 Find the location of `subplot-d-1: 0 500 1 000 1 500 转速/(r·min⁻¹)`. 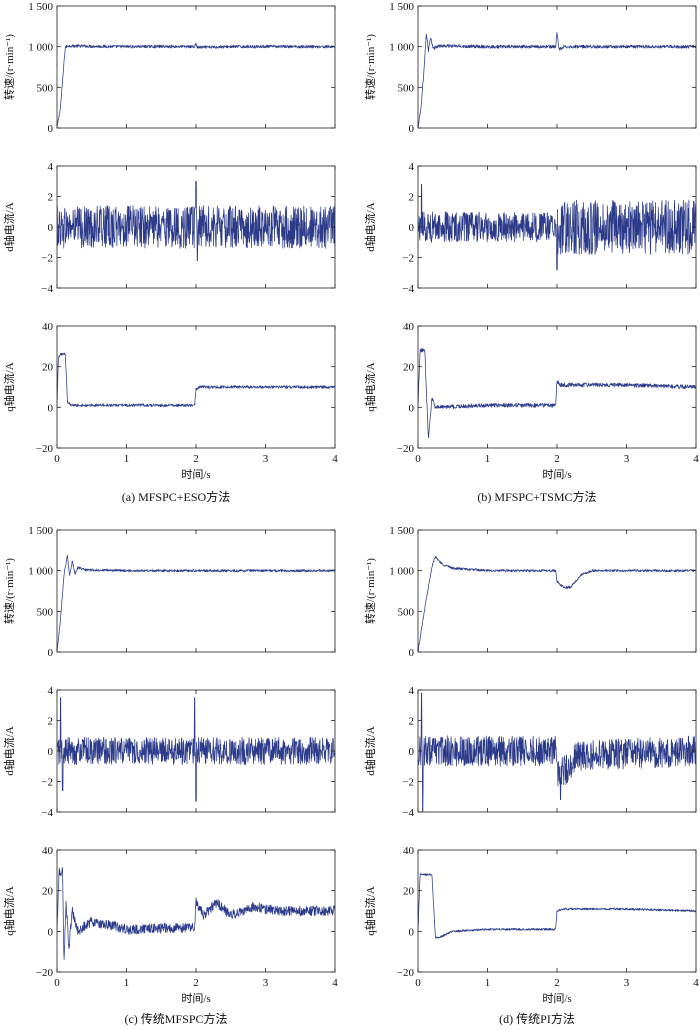

subplot-d-1: 0 500 1 000 1 500 转速/(r·min⁻¹) is located at coordinates (530, 592).